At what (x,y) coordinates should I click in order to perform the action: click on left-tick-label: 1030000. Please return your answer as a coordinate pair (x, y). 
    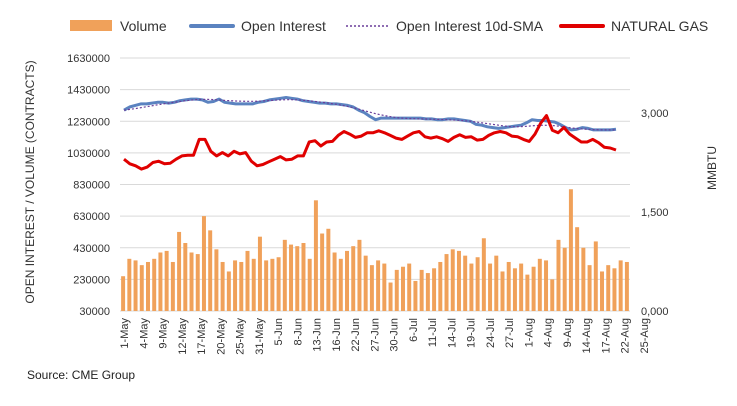
    Looking at the image, I should click on (88, 154).